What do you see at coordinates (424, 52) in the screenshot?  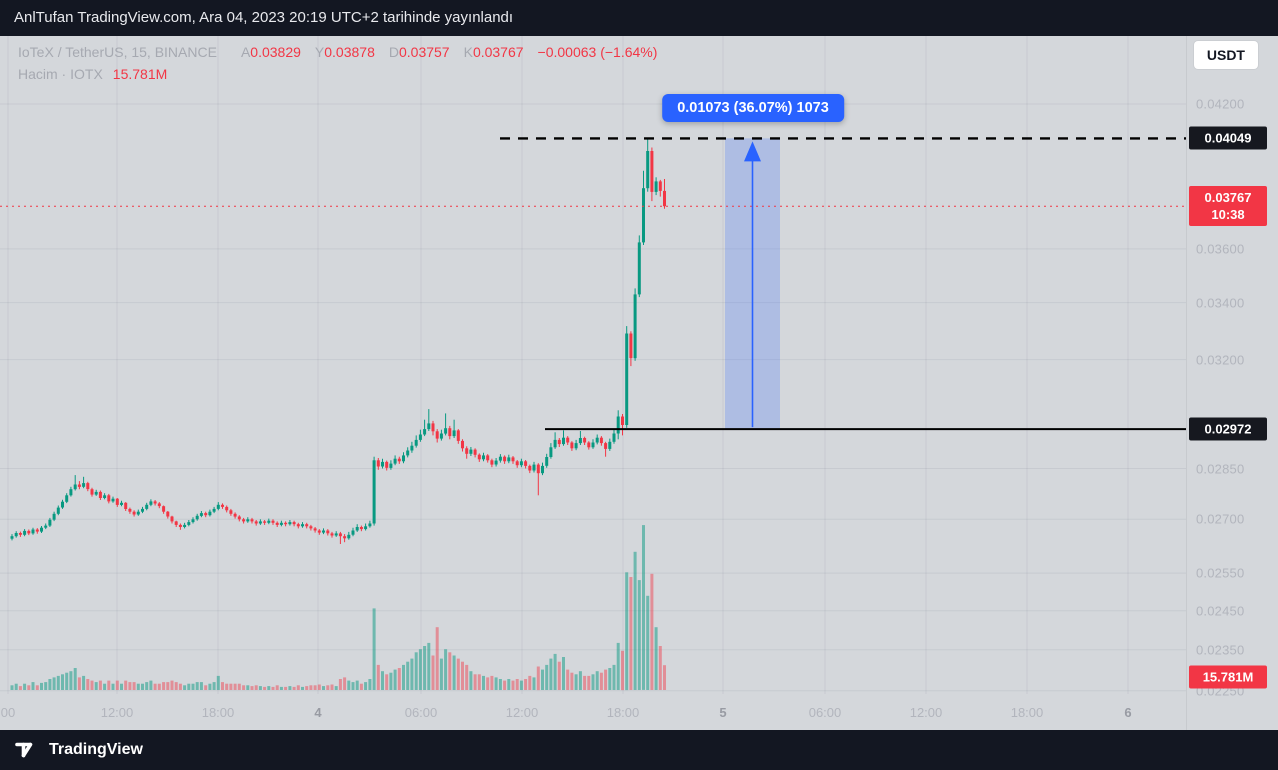 I see `low-value: 0.03757` at bounding box center [424, 52].